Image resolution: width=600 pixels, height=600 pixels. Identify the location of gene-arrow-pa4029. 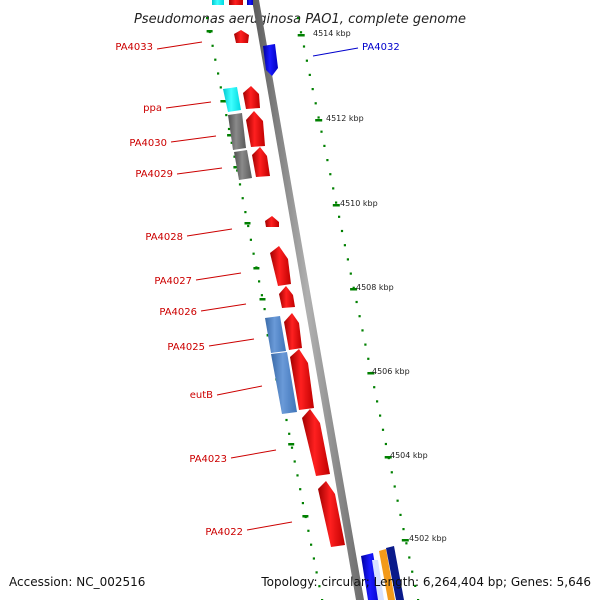
(261, 162).